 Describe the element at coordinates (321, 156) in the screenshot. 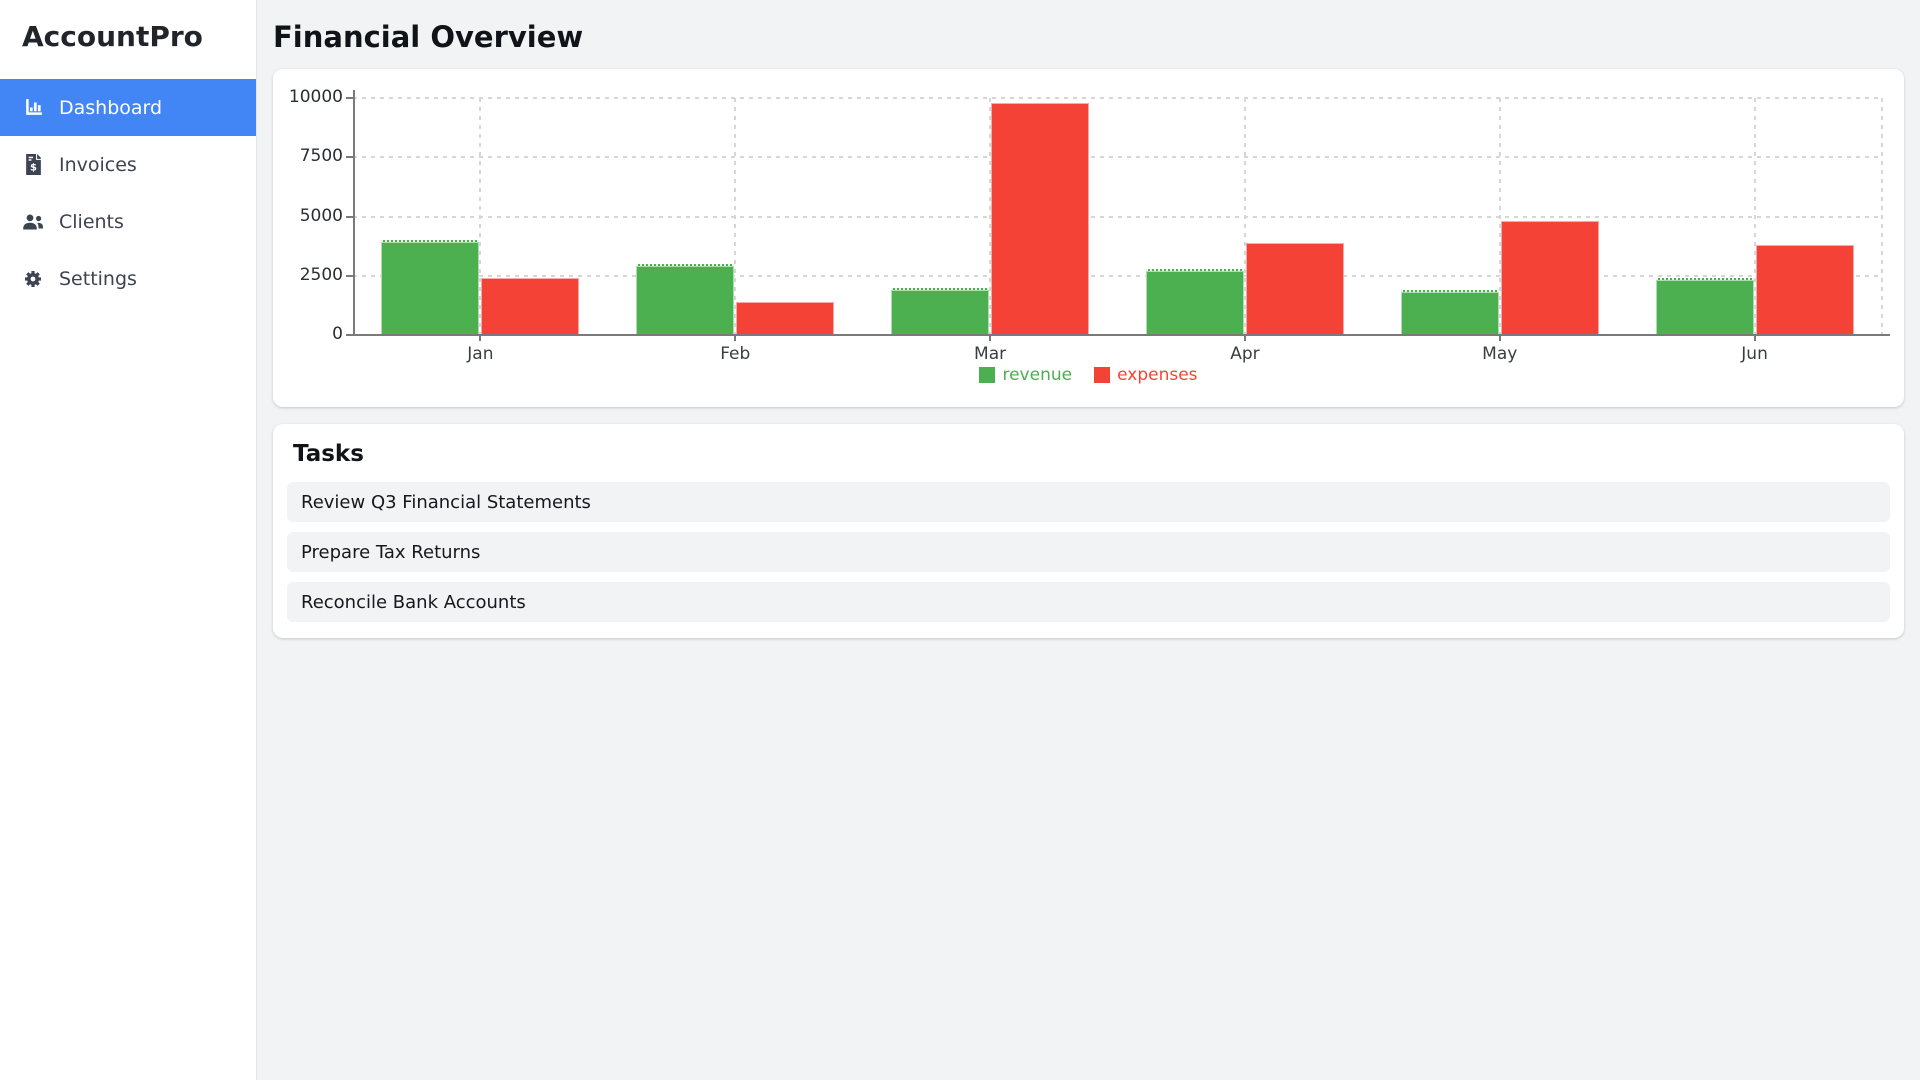

I see `y-axis-tick-label: 7500` at that location.